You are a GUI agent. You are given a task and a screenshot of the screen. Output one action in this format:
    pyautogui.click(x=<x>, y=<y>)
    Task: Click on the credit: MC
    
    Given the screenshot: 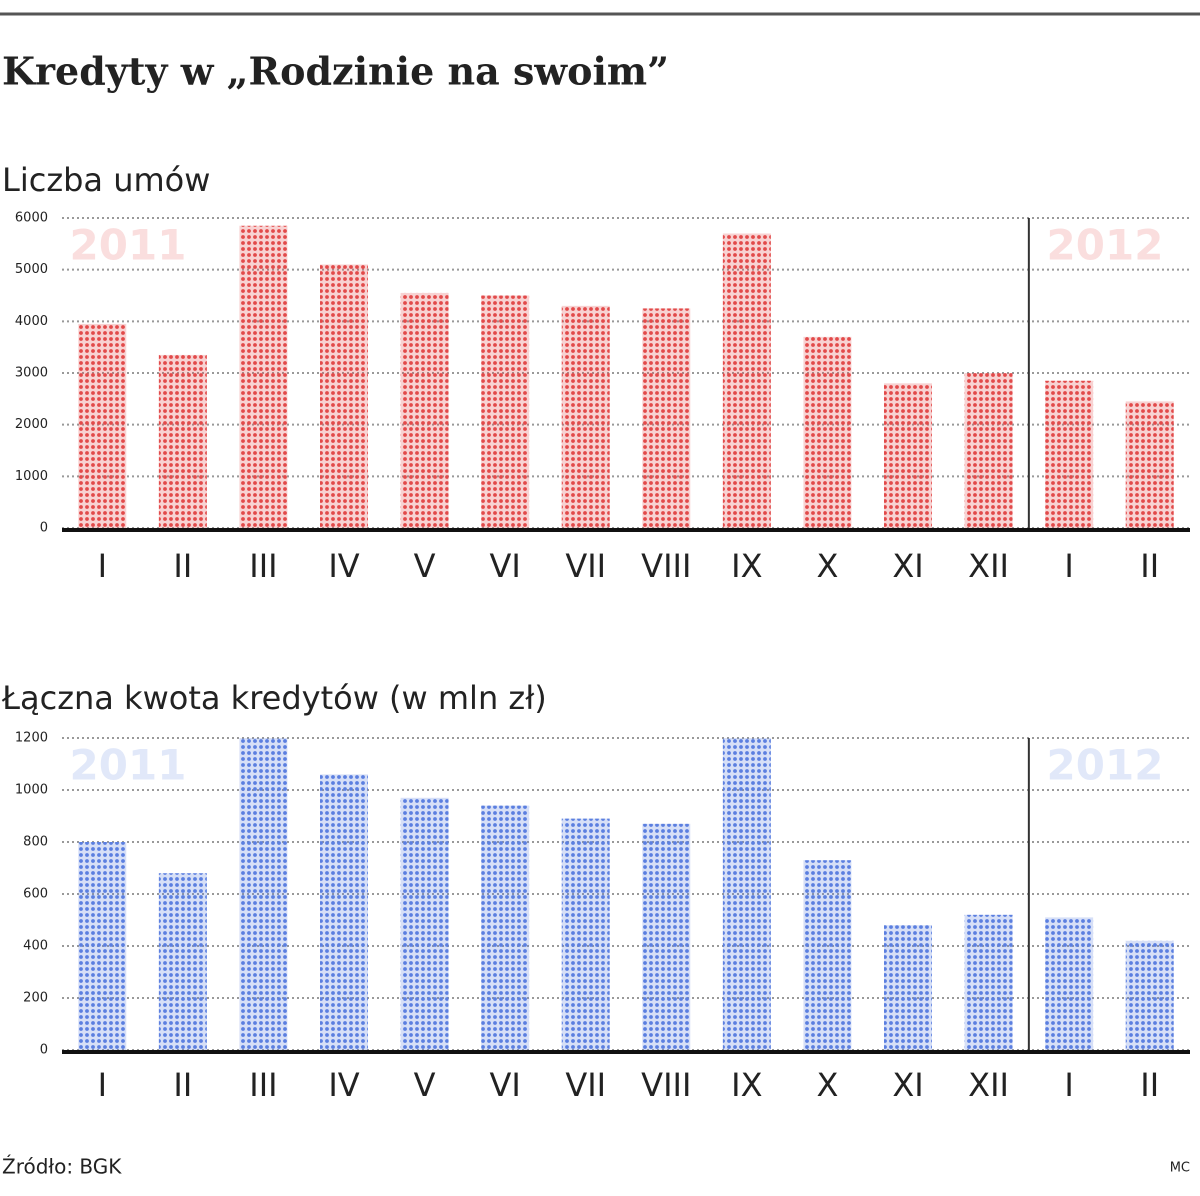 What is the action you would take?
    pyautogui.click(x=1180, y=1168)
    